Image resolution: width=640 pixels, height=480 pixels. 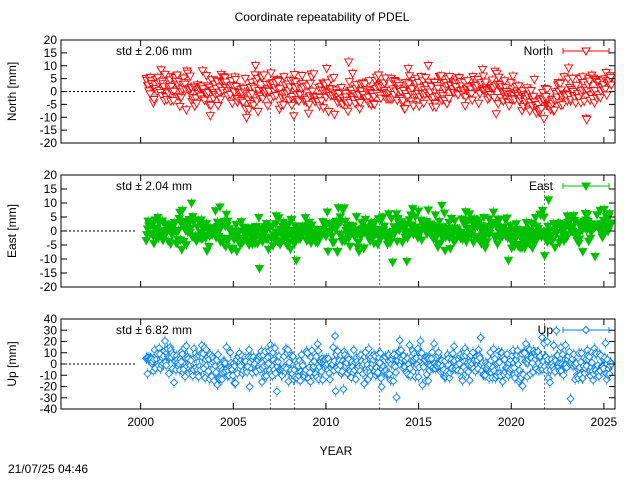 I want to click on y-tick-label: -30, so click(x=49, y=398).